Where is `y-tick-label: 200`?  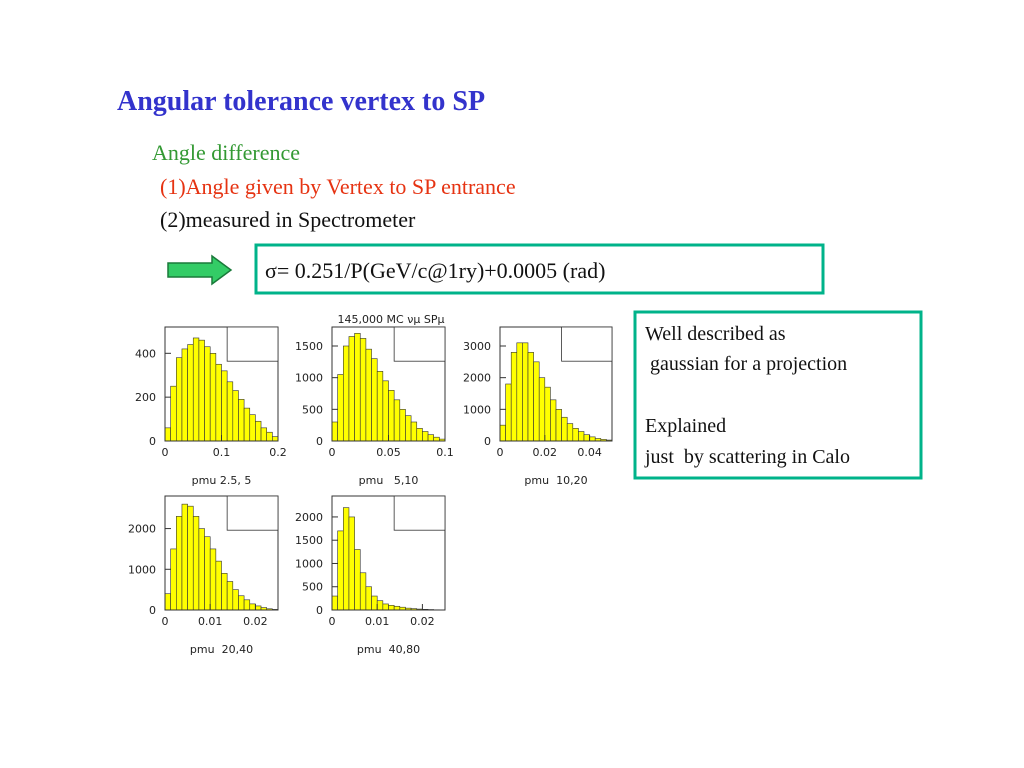
y-tick-label: 200 is located at coordinates (145, 397).